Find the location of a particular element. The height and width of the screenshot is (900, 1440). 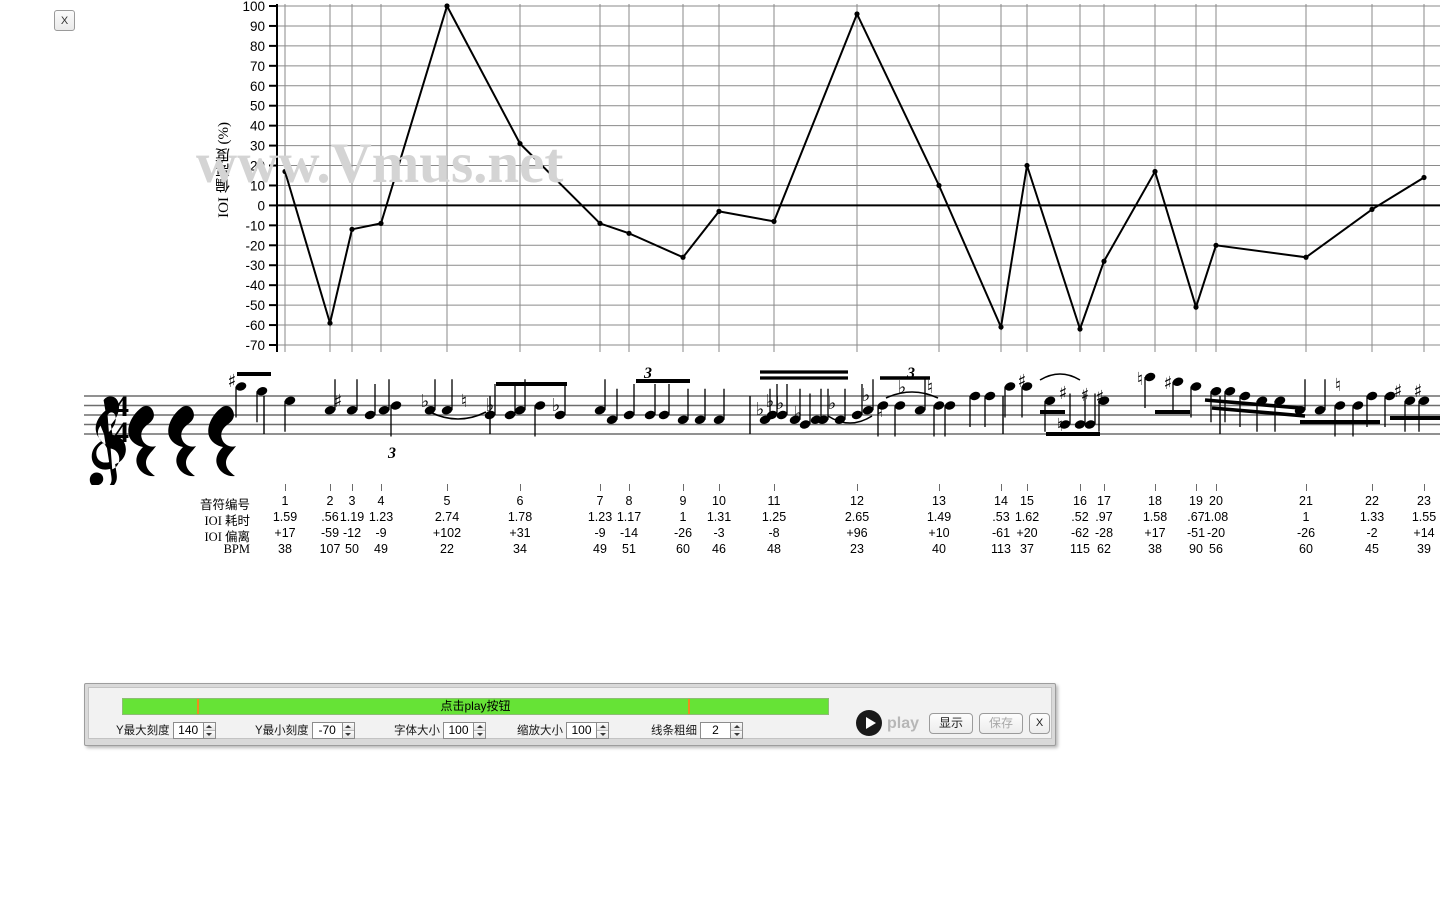

cell-note-id: 12 is located at coordinates (857, 501).